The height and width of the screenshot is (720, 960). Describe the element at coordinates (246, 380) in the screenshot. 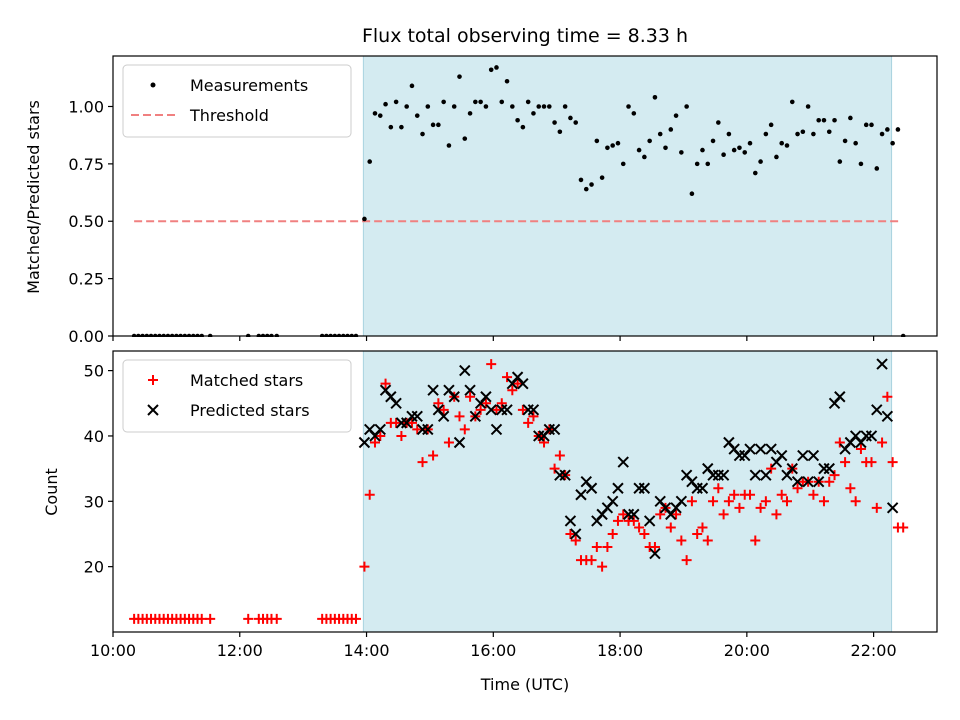

I see `legend-label: Matched stars` at that location.